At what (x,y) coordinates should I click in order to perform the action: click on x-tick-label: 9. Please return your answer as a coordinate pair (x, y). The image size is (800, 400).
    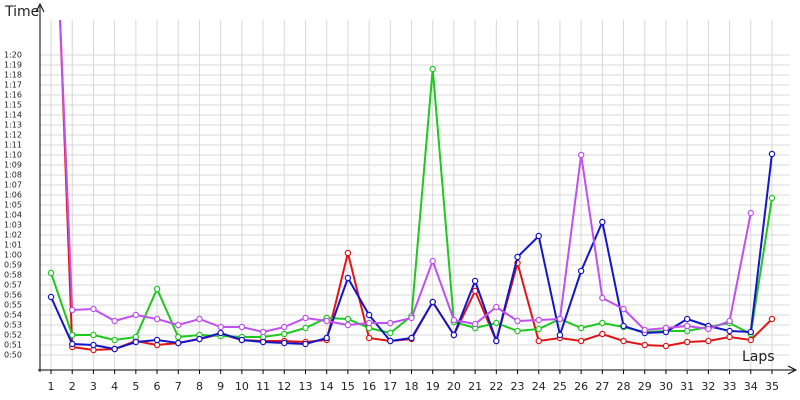
    Looking at the image, I should click on (220, 386).